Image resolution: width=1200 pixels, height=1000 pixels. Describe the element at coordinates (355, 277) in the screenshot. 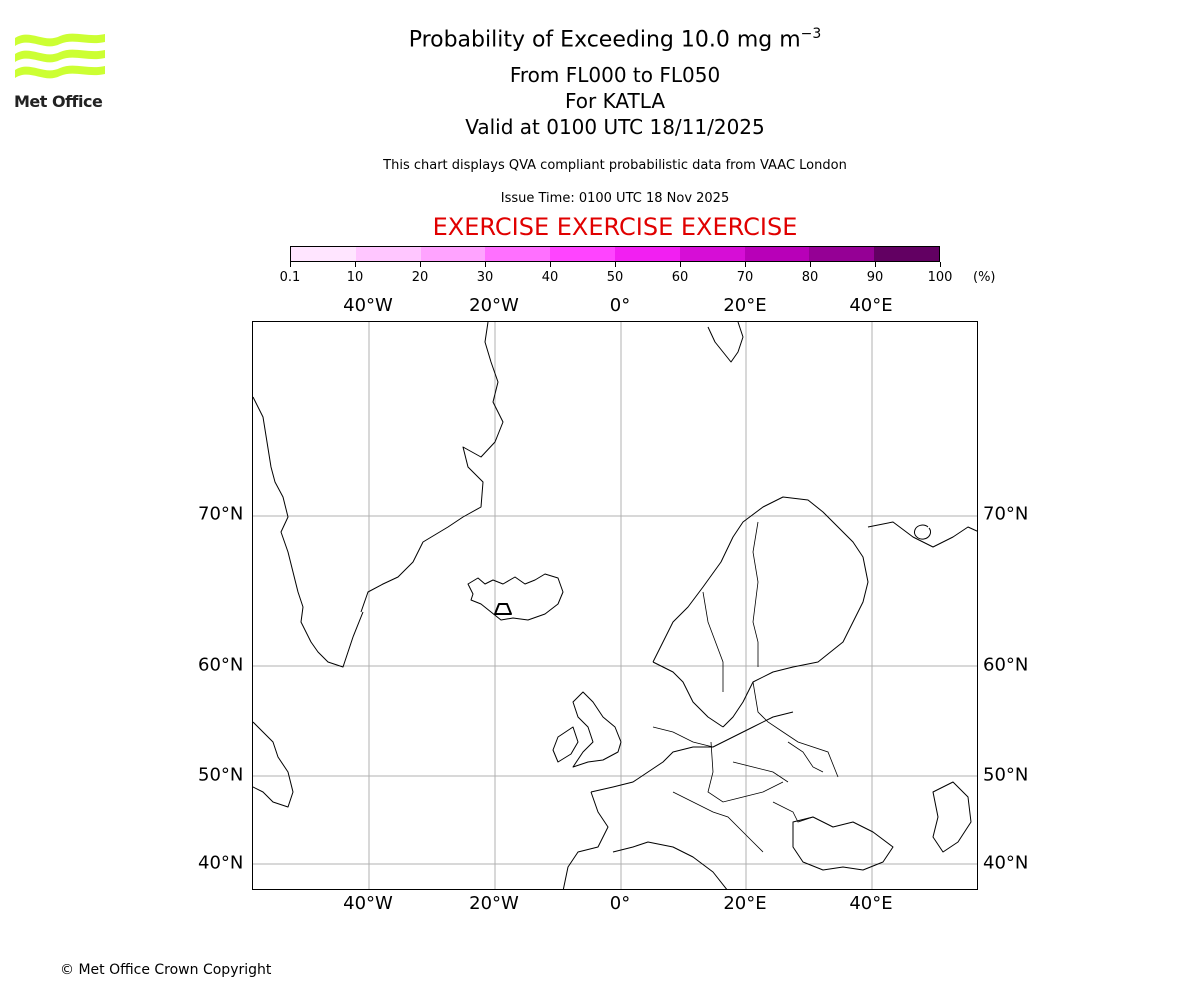

I see `colorbar-tick-label: 10` at that location.